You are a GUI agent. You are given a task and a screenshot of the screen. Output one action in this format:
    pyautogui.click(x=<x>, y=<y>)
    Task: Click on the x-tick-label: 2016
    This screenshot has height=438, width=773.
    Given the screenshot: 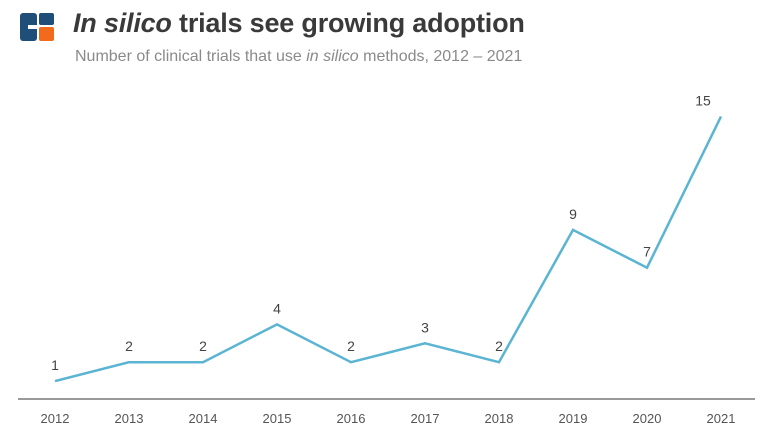 What is the action you would take?
    pyautogui.click(x=351, y=418)
    